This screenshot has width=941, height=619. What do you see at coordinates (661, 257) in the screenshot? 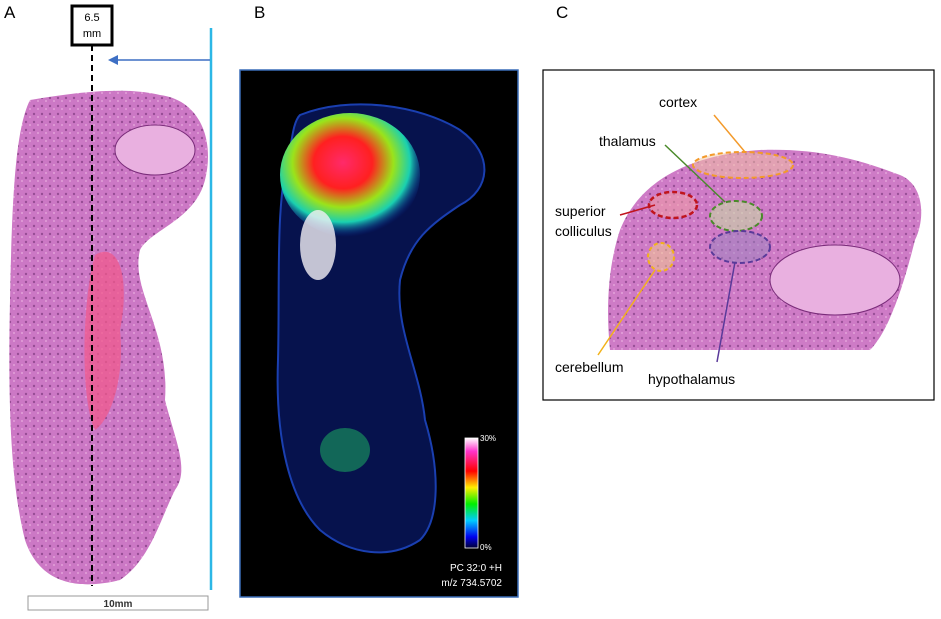
I see `region-cerebellum` at bounding box center [661, 257].